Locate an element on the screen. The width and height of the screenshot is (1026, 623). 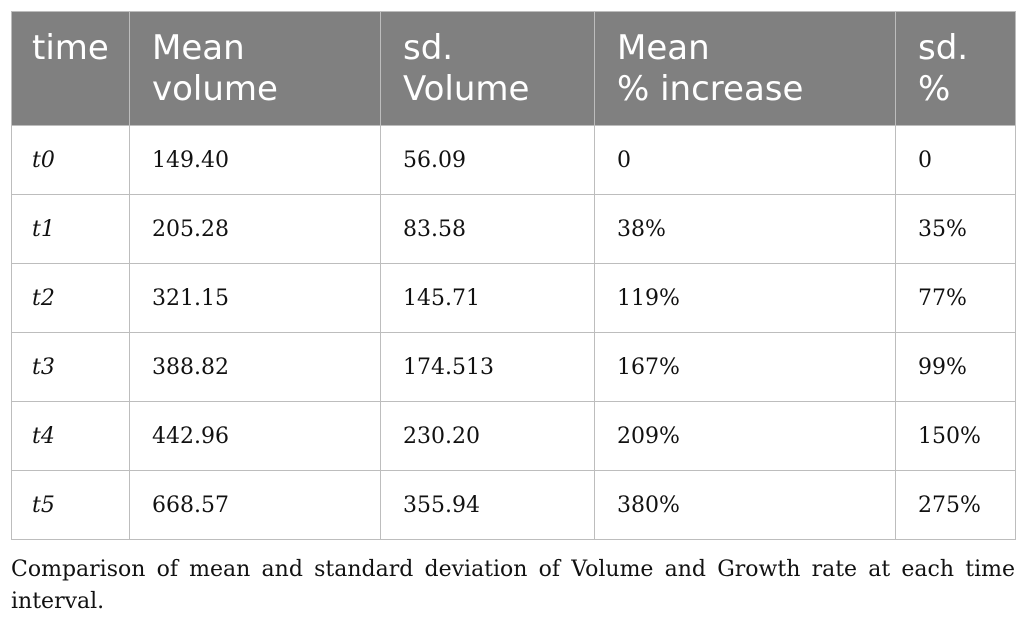
table-row: t4 442.96 230.20 209% 150% is located at coordinates (513, 436).